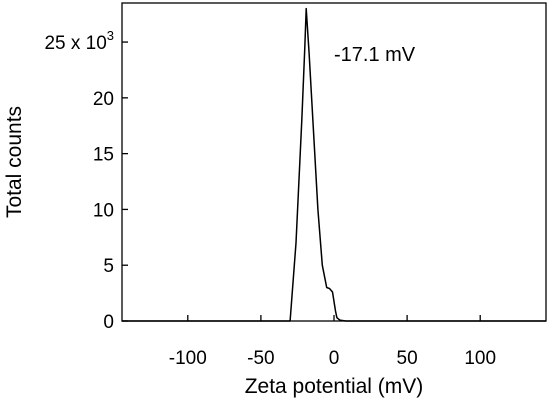 This screenshot has width=550, height=405. I want to click on x-axis-ticks: -100 -50 0 50 100, so click(332, 342).